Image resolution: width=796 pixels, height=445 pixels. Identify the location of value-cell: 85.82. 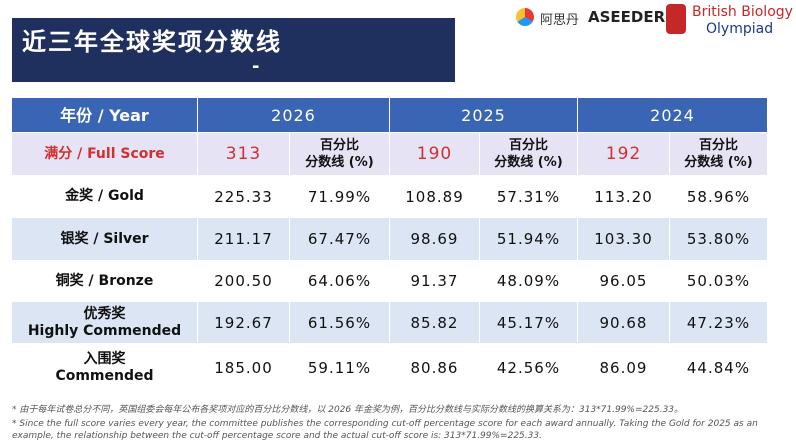
(435, 323).